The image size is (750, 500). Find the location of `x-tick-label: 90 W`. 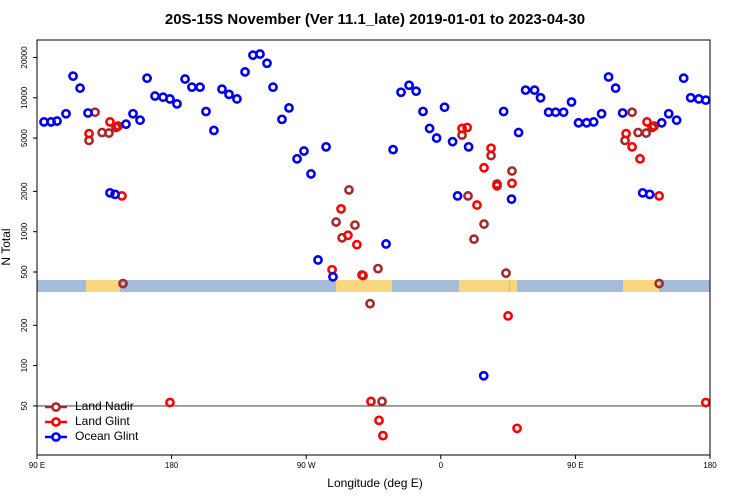

x-tick-label: 90 W is located at coordinates (306, 465).